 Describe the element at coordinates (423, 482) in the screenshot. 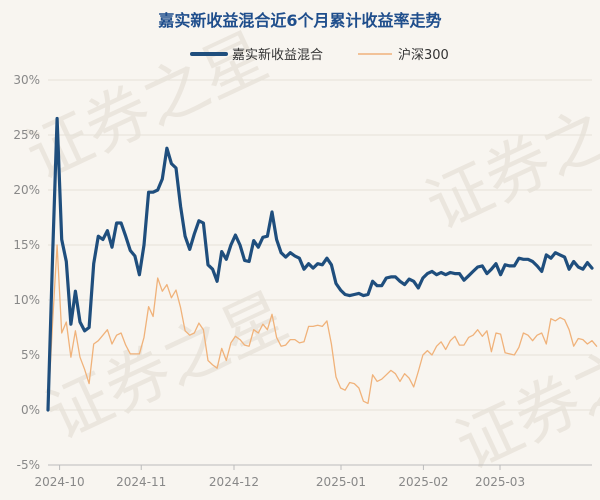

I see `x-tick-label: 2025-02` at that location.